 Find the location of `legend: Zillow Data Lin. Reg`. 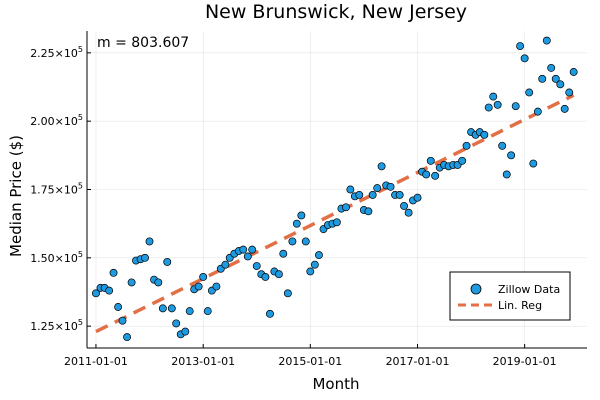

legend: Zillow Data Lin. Reg is located at coordinates (510, 296).